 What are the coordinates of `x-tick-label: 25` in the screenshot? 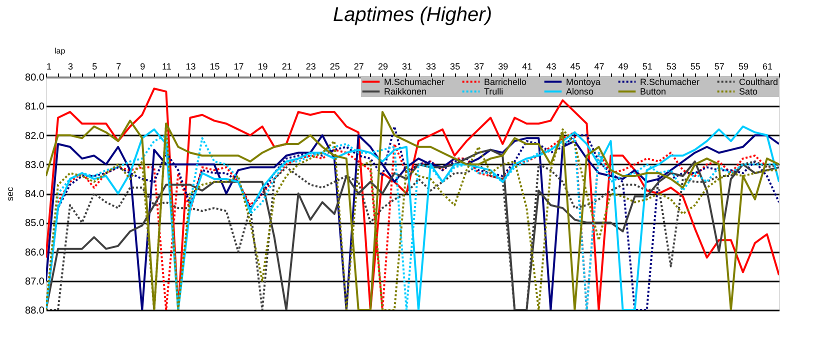 It's located at (335, 67).